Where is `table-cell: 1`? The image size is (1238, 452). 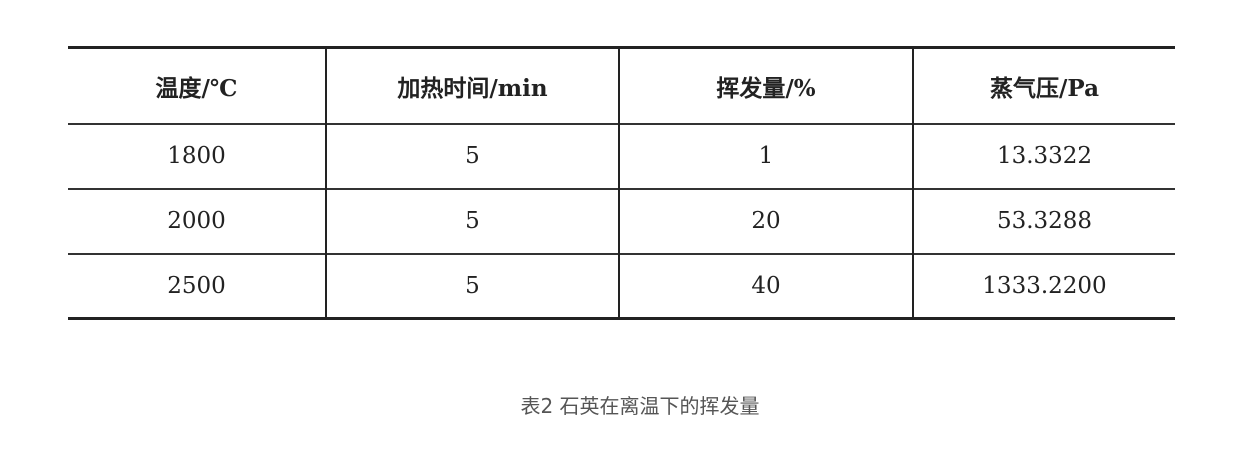 table-cell: 1 is located at coordinates (765, 156).